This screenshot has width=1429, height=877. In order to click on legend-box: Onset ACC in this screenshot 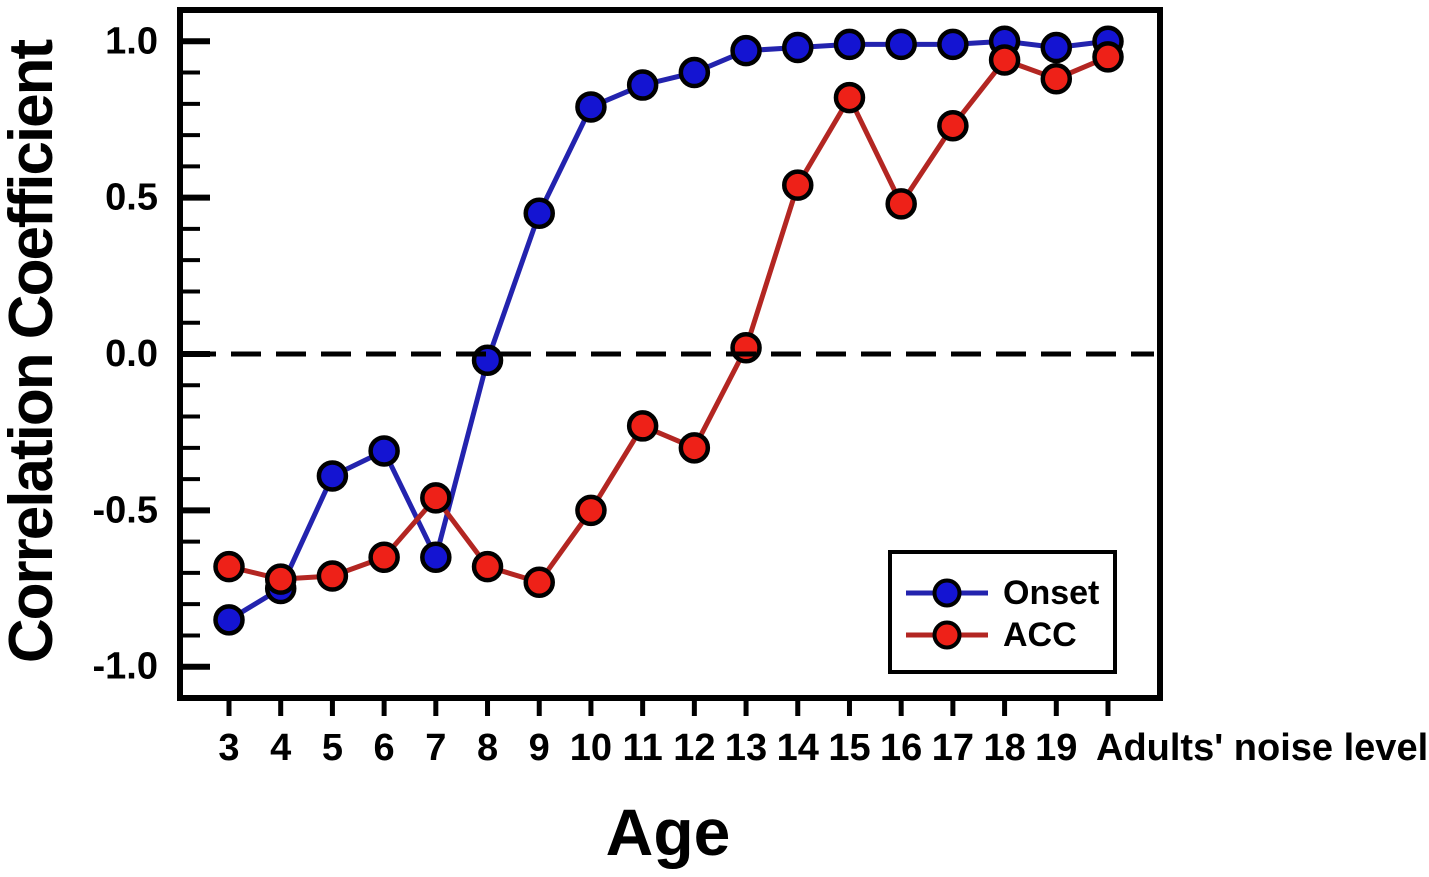, I will do `click(1002, 612)`.